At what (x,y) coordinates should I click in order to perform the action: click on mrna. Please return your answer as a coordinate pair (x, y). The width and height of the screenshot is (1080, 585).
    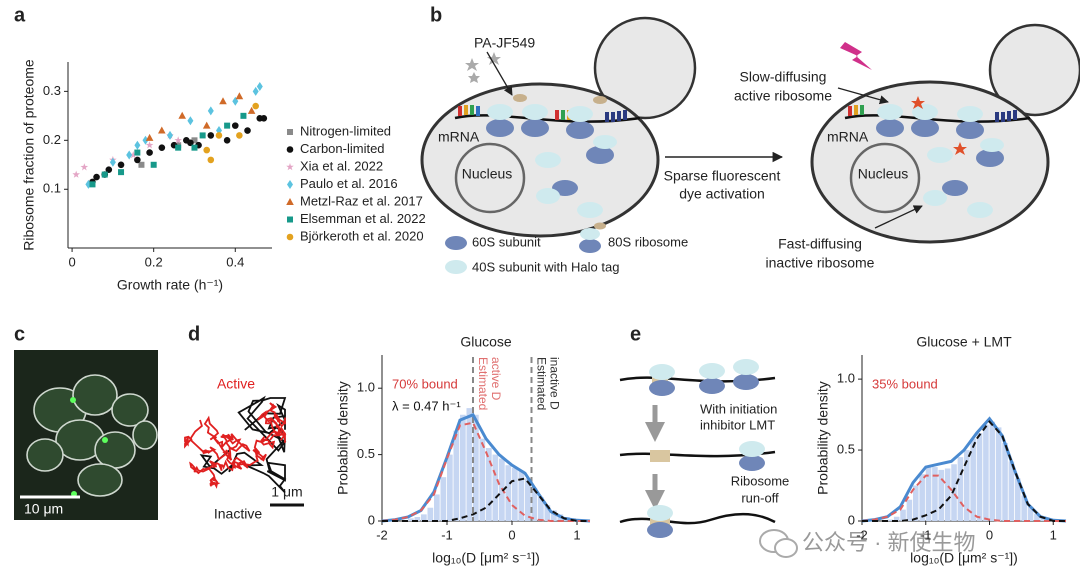
    Looking at the image, I should click on (697, 518).